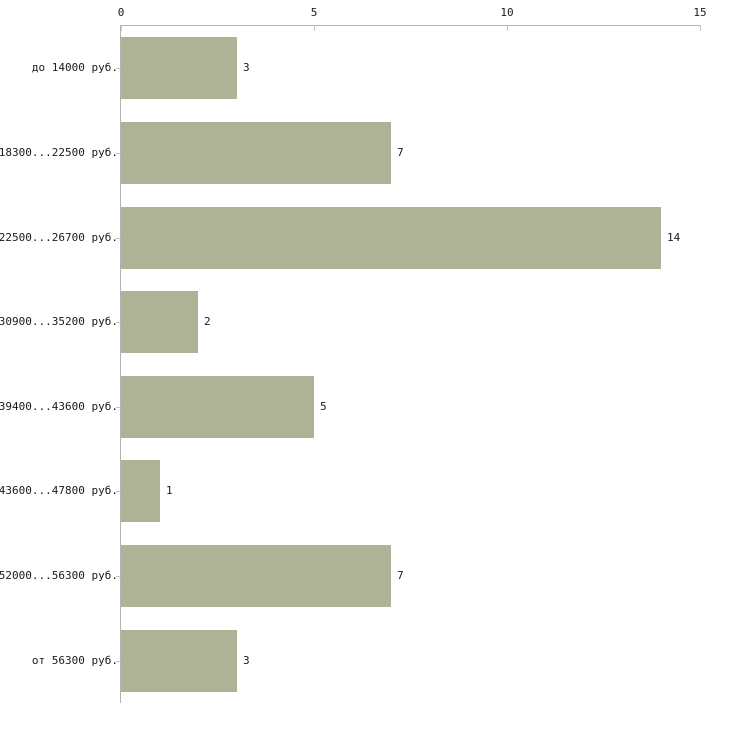 Image resolution: width=730 pixels, height=730 pixels. What do you see at coordinates (121, 12) in the screenshot?
I see `x-tick-label: 0` at bounding box center [121, 12].